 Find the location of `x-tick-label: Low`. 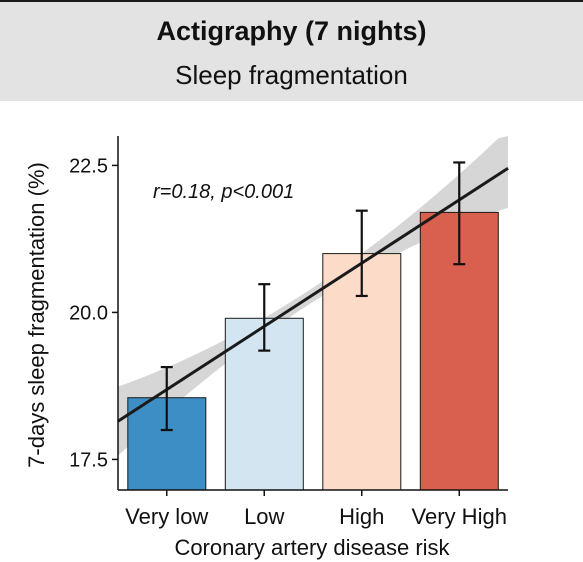

x-tick-label: Low is located at coordinates (264, 516).